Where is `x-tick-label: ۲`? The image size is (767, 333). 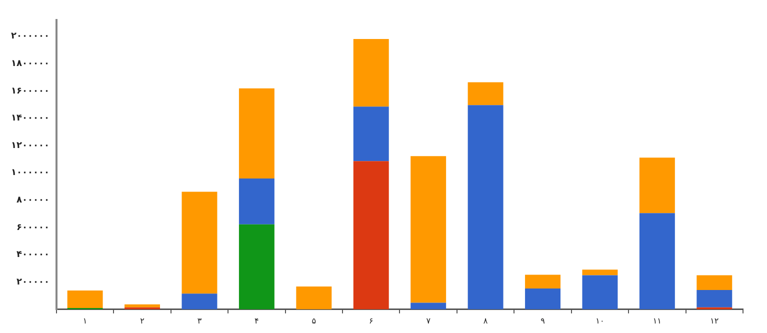 x-tick-label: ۲ is located at coordinates (142, 321).